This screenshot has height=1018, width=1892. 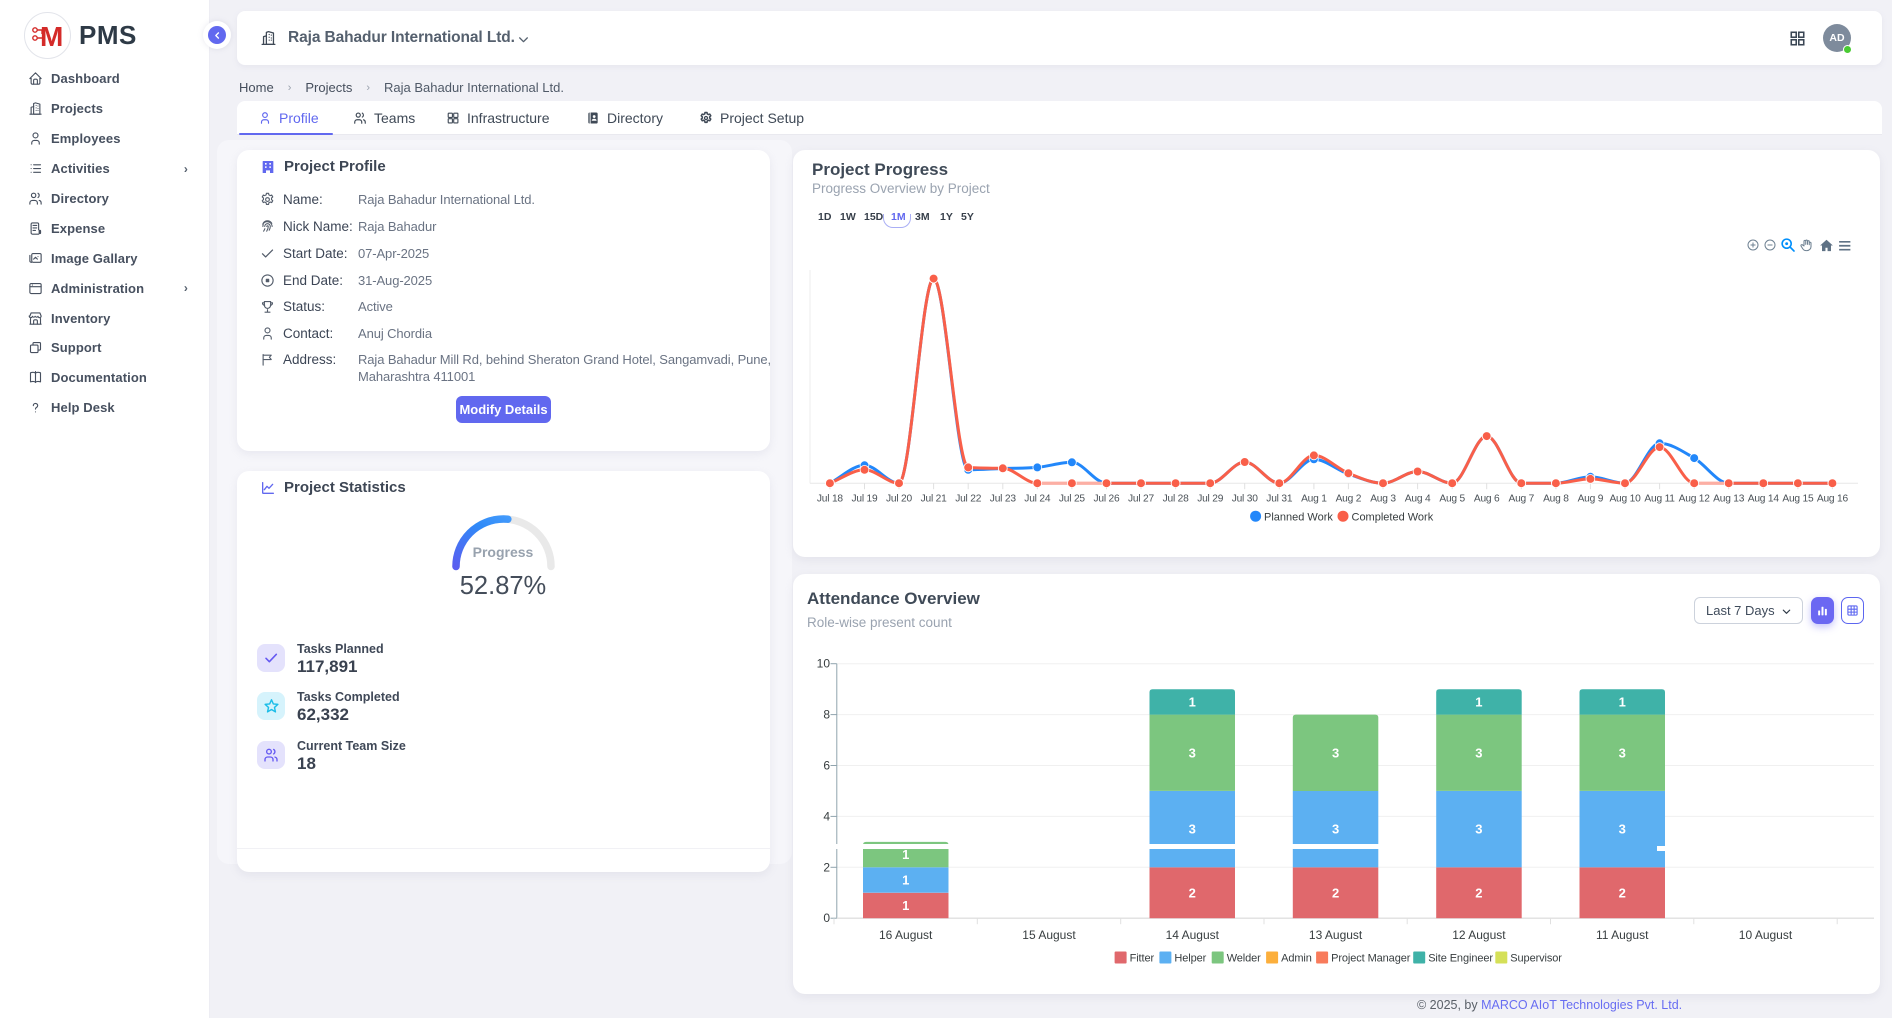 I want to click on svg-text: Aug 6, so click(x=1487, y=499).